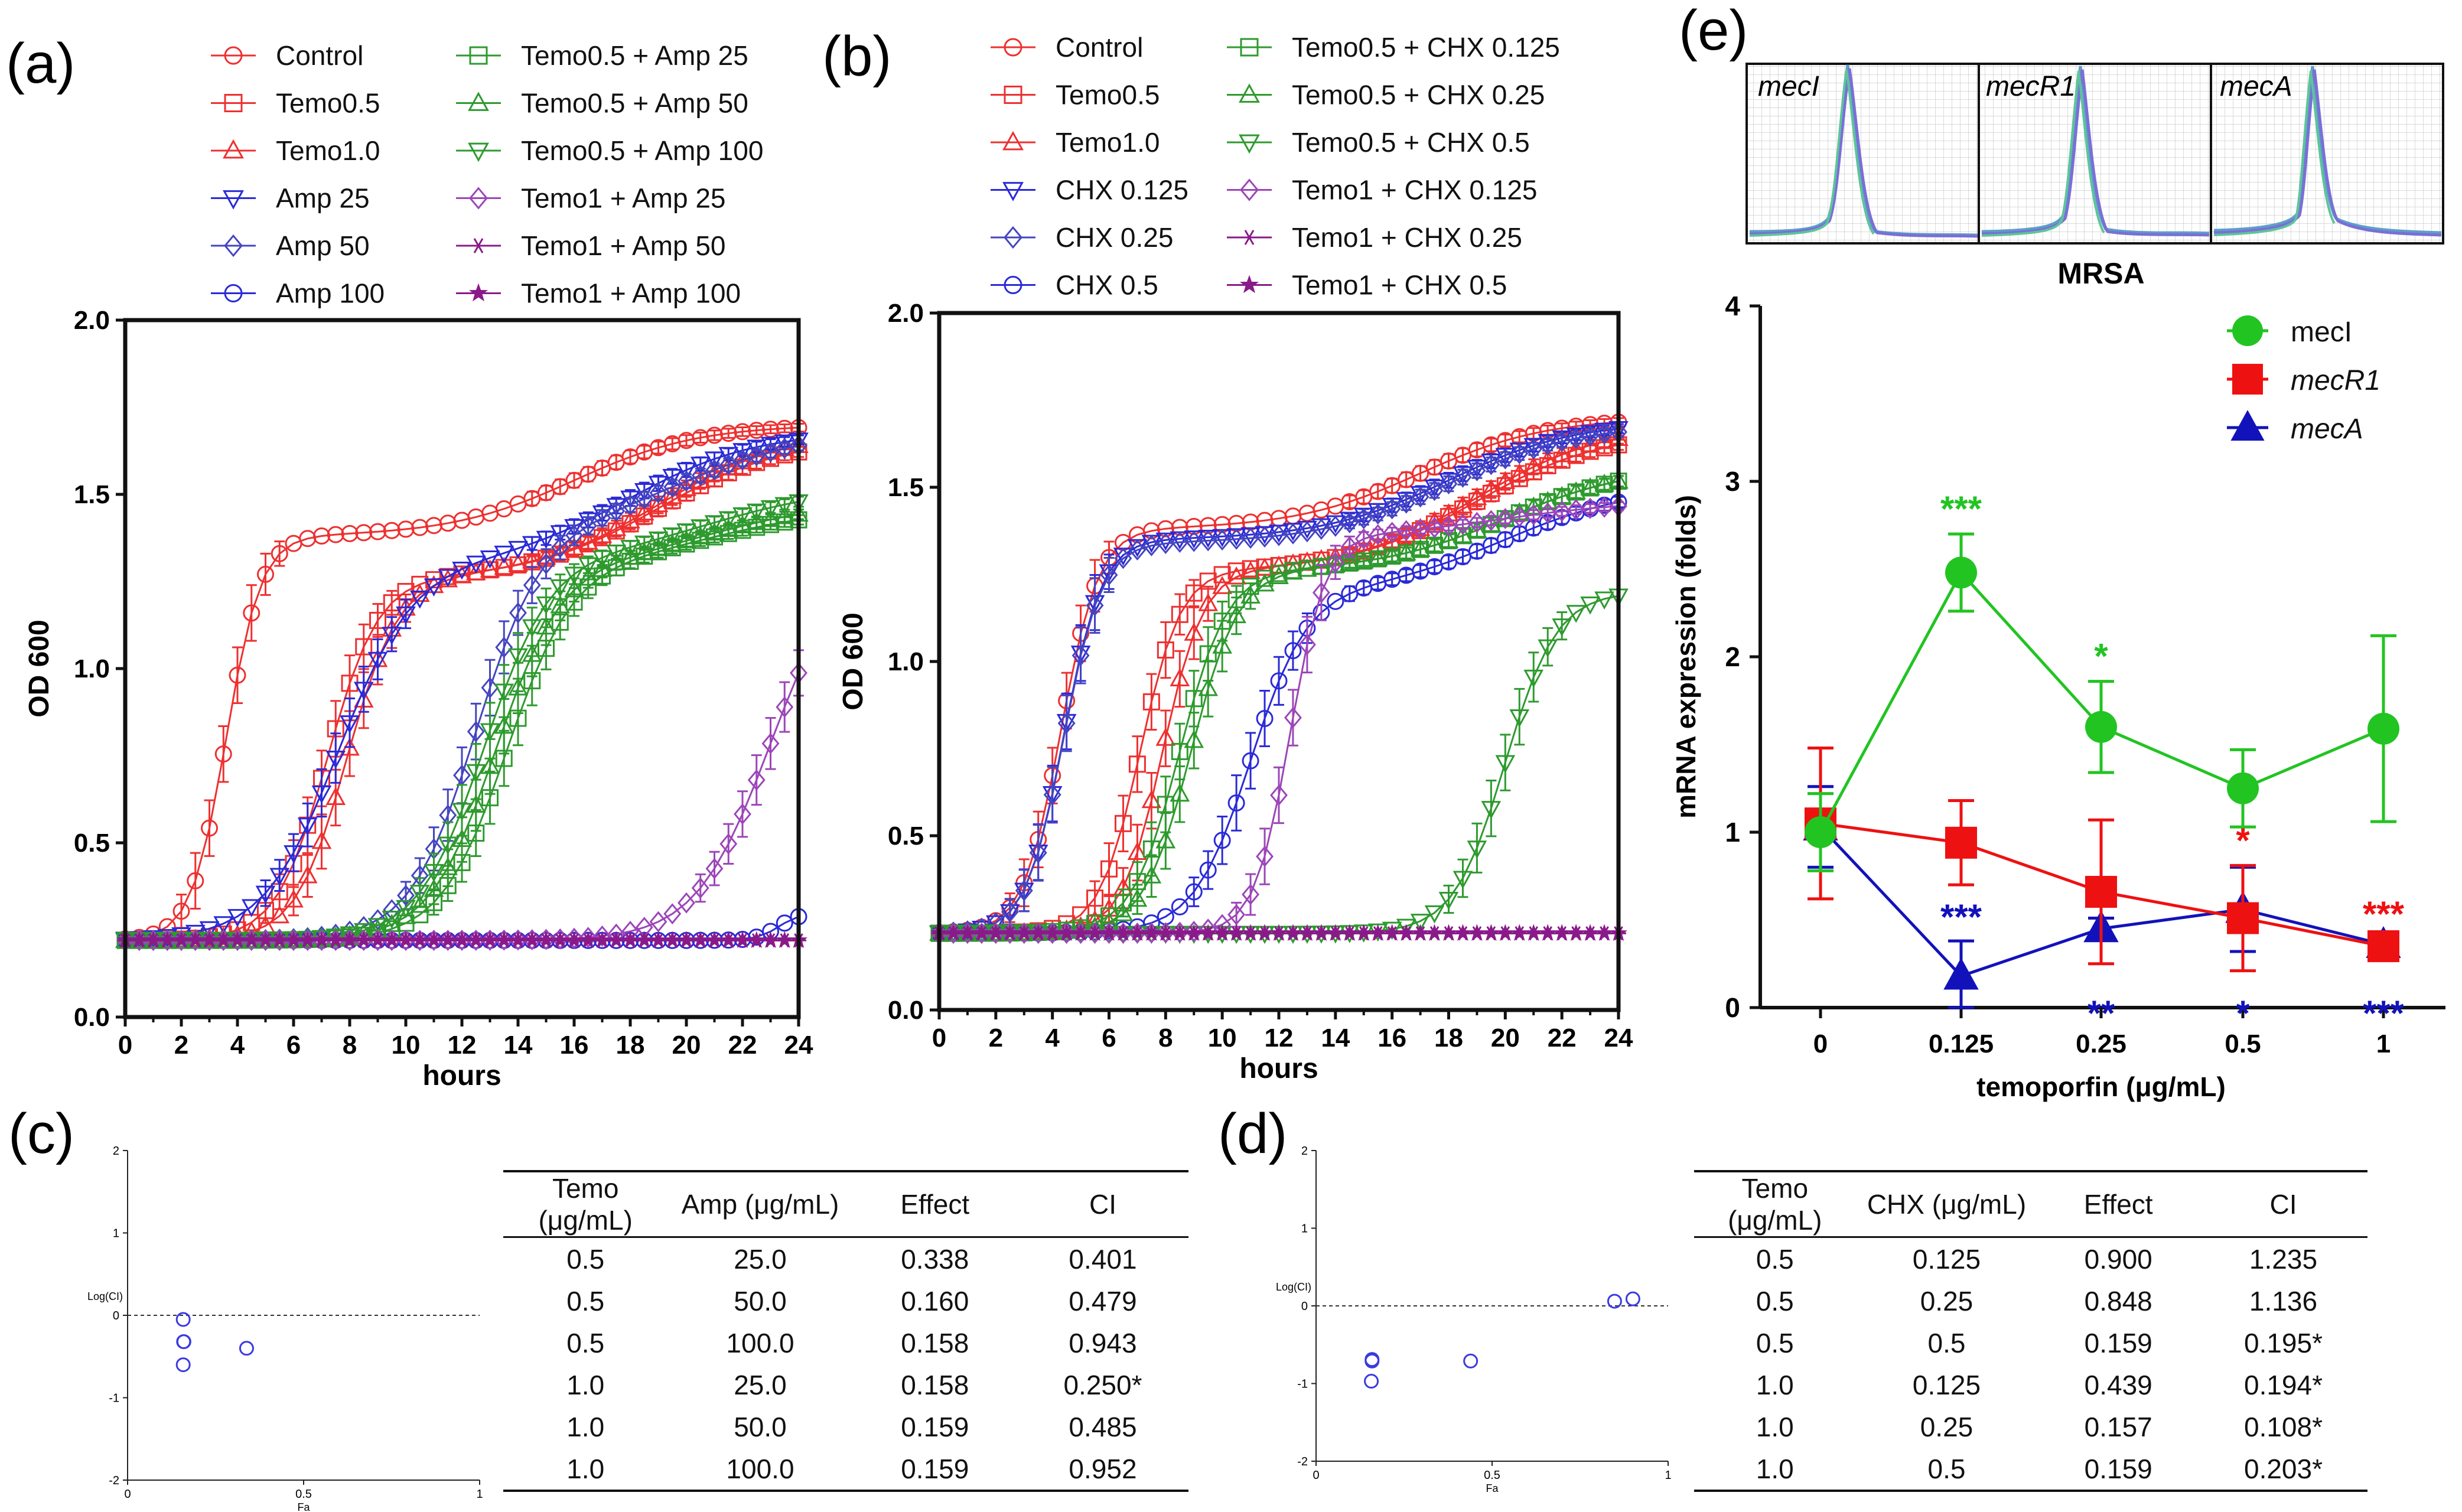  Describe the element at coordinates (350, 1045) in the screenshot. I see `x-tick-label: 8` at that location.